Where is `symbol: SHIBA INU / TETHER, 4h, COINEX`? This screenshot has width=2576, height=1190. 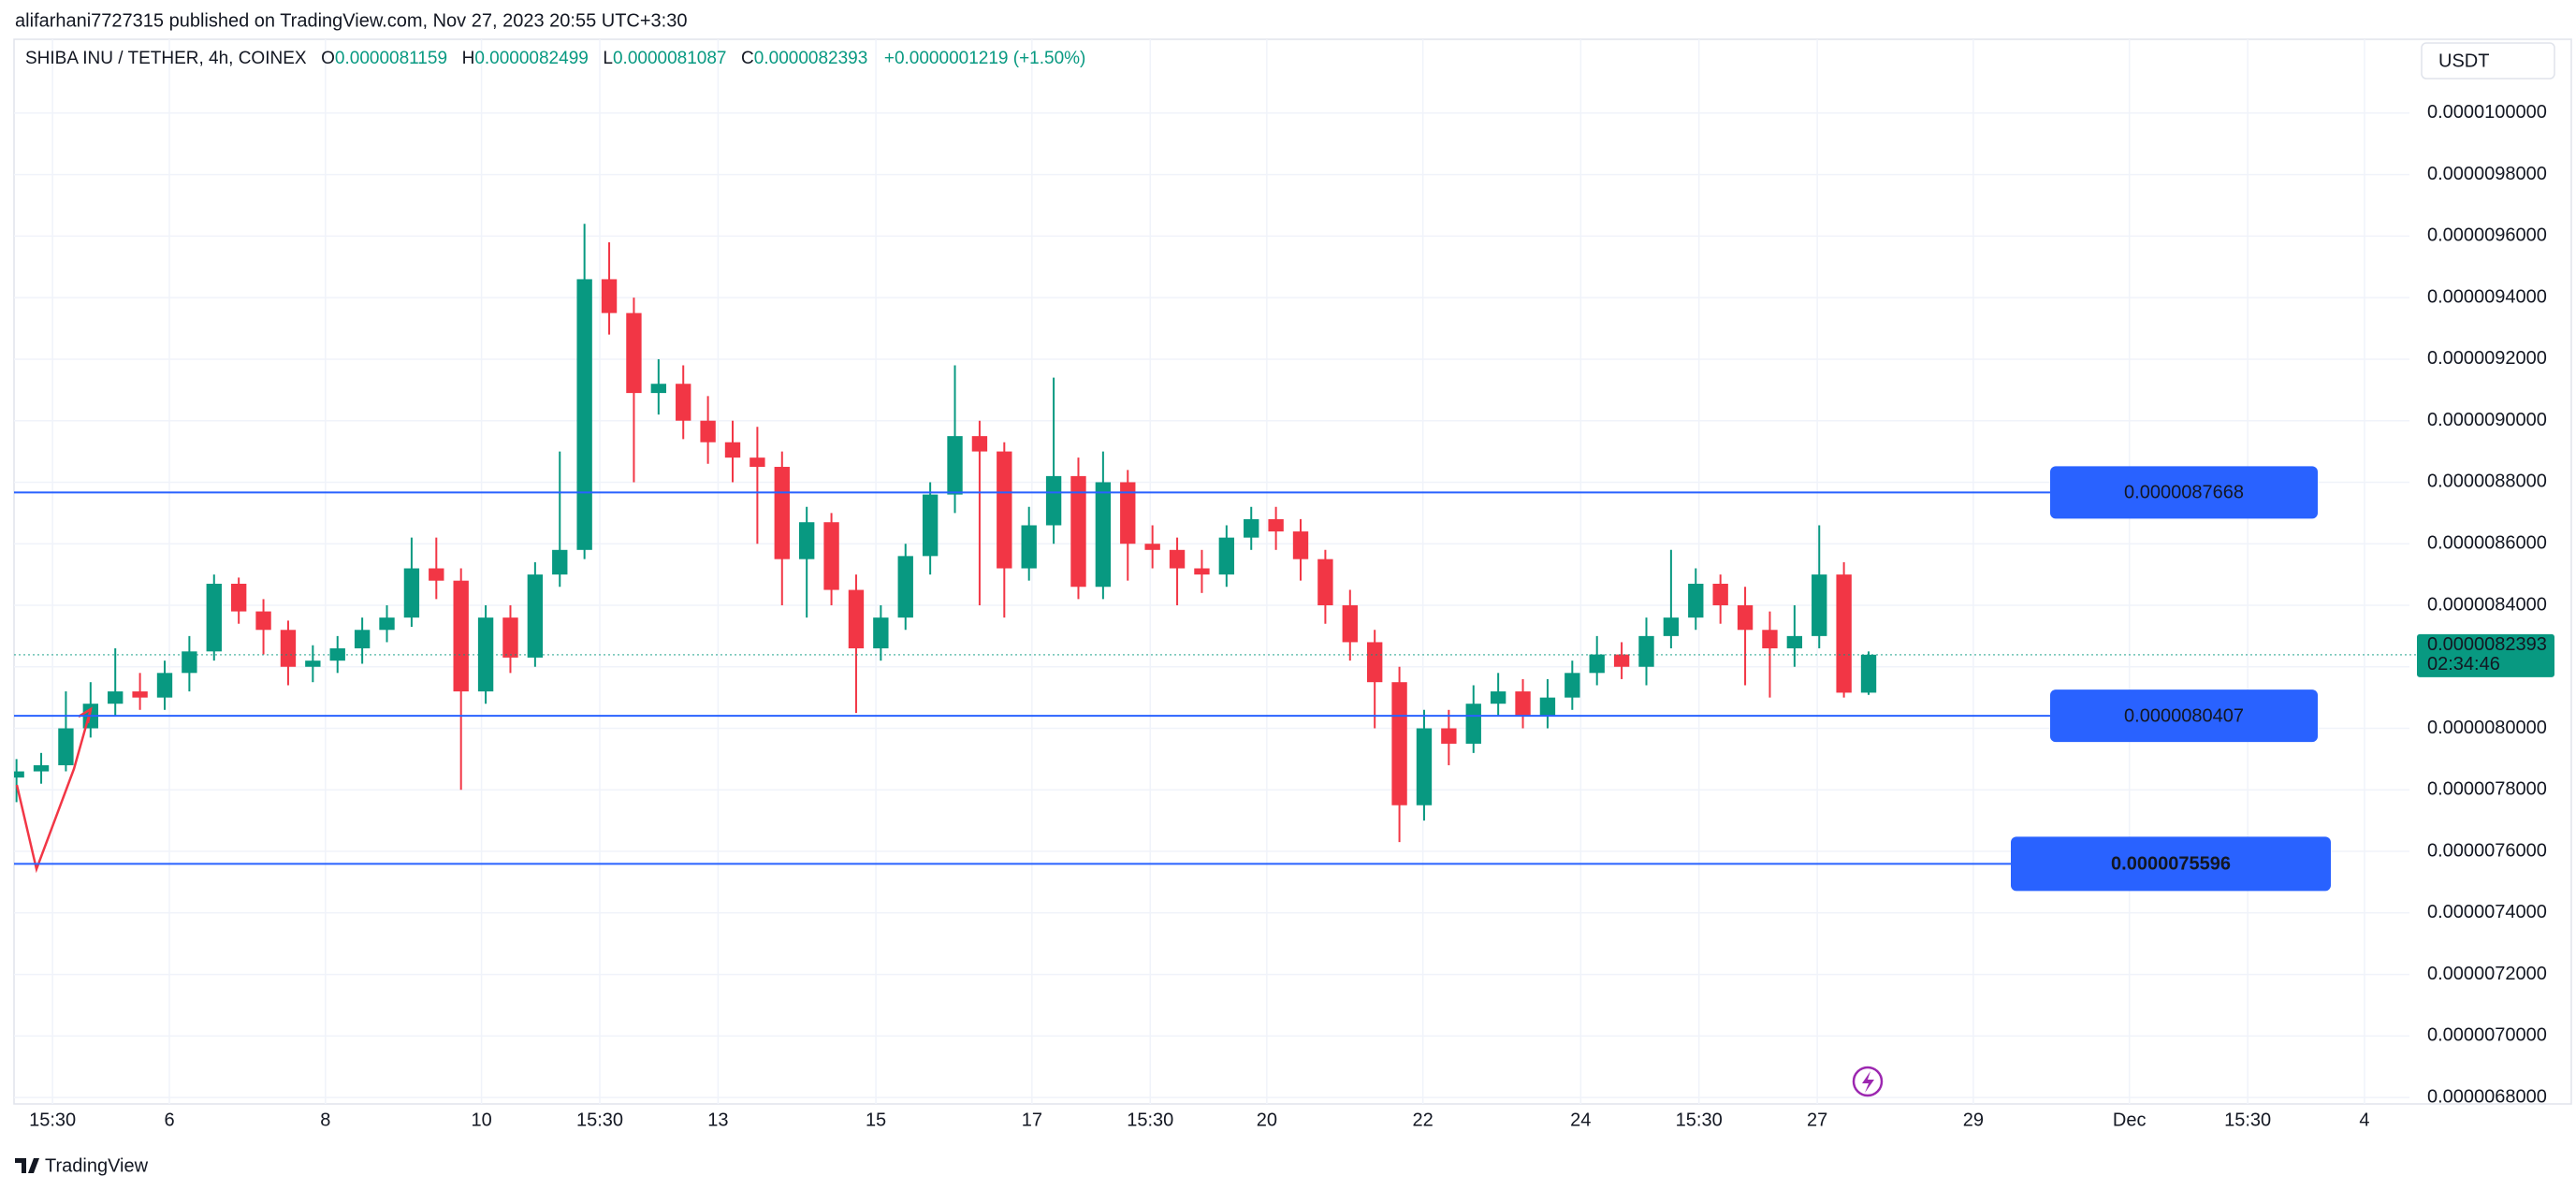
symbol: SHIBA INU / TETHER, 4h, COINEX is located at coordinates (166, 58).